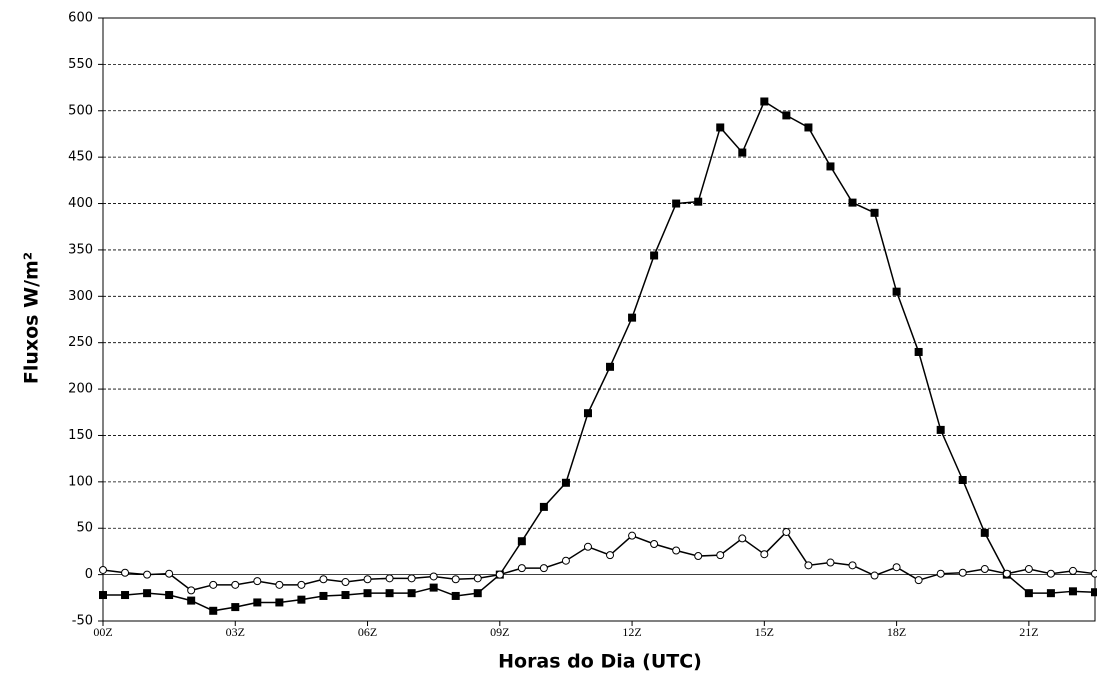 This screenshot has height=678, width=1097. Describe the element at coordinates (102, 632) in the screenshot. I see `x-tick-label: 00Z` at that location.